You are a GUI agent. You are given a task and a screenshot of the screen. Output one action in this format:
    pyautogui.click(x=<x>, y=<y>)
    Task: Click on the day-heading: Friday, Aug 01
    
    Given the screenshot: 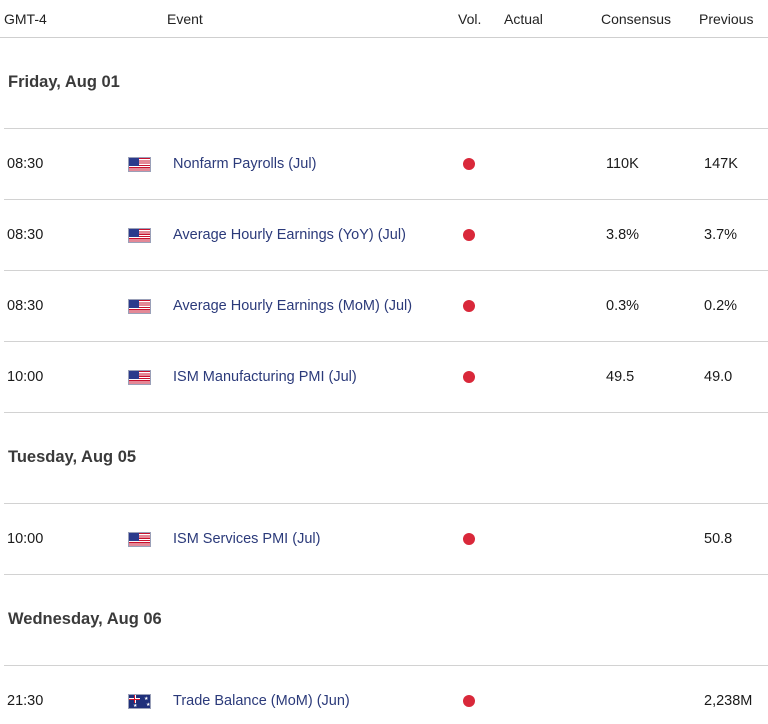 What is the action you would take?
    pyautogui.click(x=64, y=82)
    